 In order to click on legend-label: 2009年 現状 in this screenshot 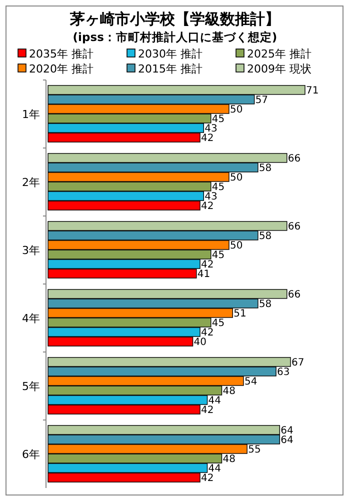, I will do `click(279, 69)`.